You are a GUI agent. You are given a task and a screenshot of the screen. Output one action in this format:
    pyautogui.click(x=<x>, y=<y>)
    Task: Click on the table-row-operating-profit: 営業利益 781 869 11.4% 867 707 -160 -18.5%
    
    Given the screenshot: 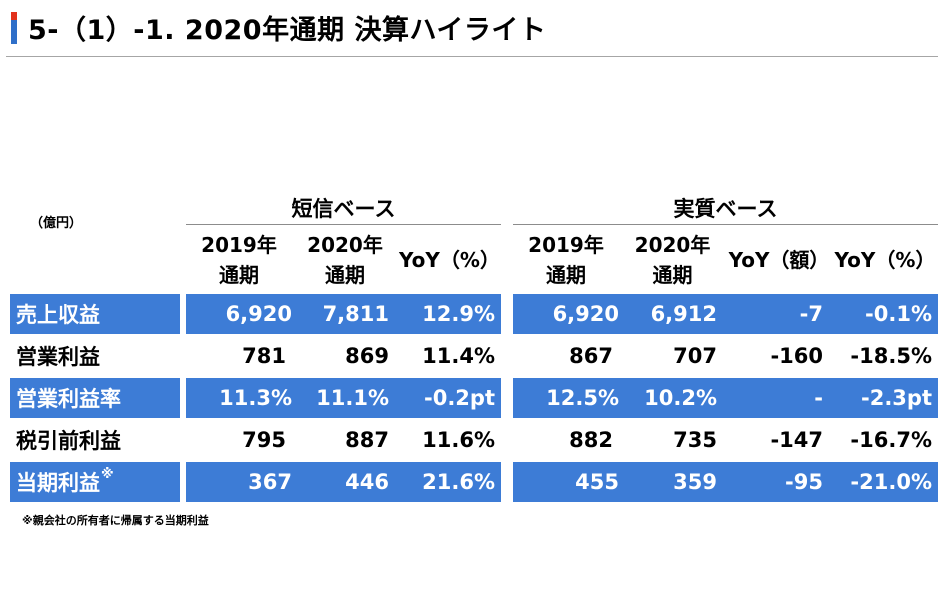 What is the action you would take?
    pyautogui.click(x=472, y=356)
    